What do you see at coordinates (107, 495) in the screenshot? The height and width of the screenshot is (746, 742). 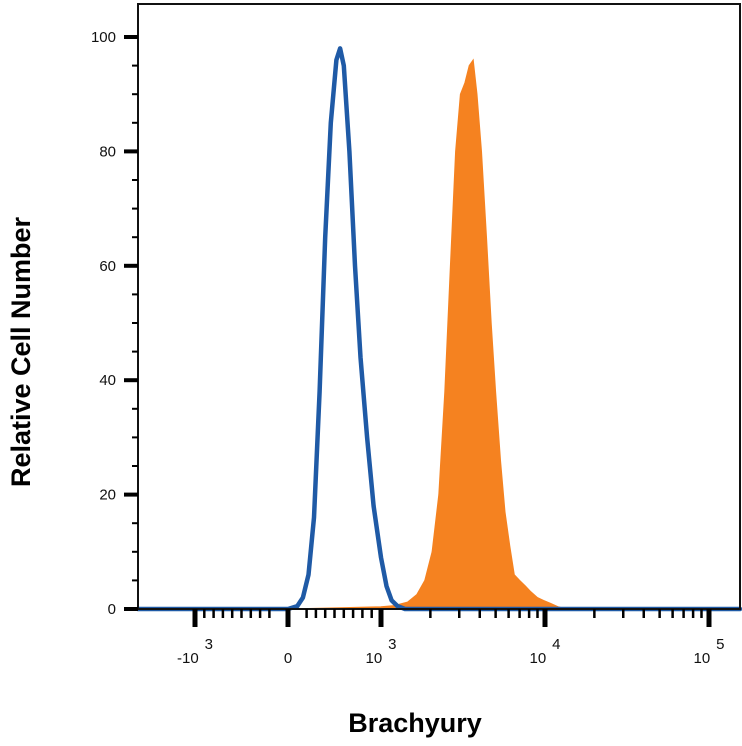 I see `y-tick-label: 20` at bounding box center [107, 495].